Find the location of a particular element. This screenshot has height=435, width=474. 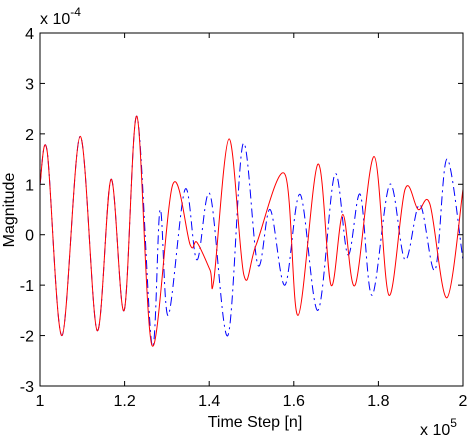

y-multiplier-base: x 10 is located at coordinates (55, 19).